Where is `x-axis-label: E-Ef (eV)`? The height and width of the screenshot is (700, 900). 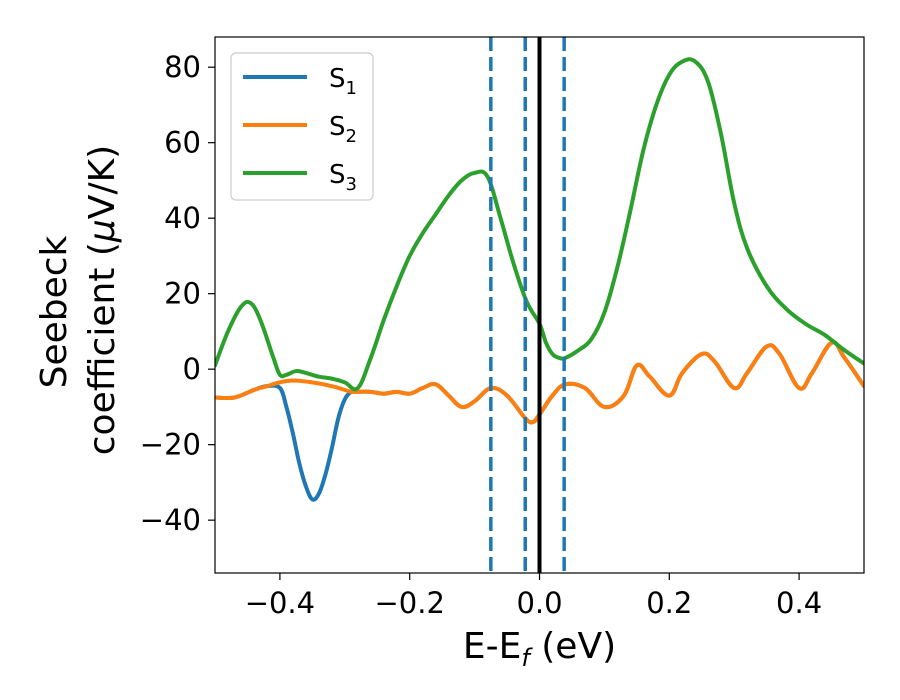 x-axis-label: E-Ef (eV) is located at coordinates (539, 649).